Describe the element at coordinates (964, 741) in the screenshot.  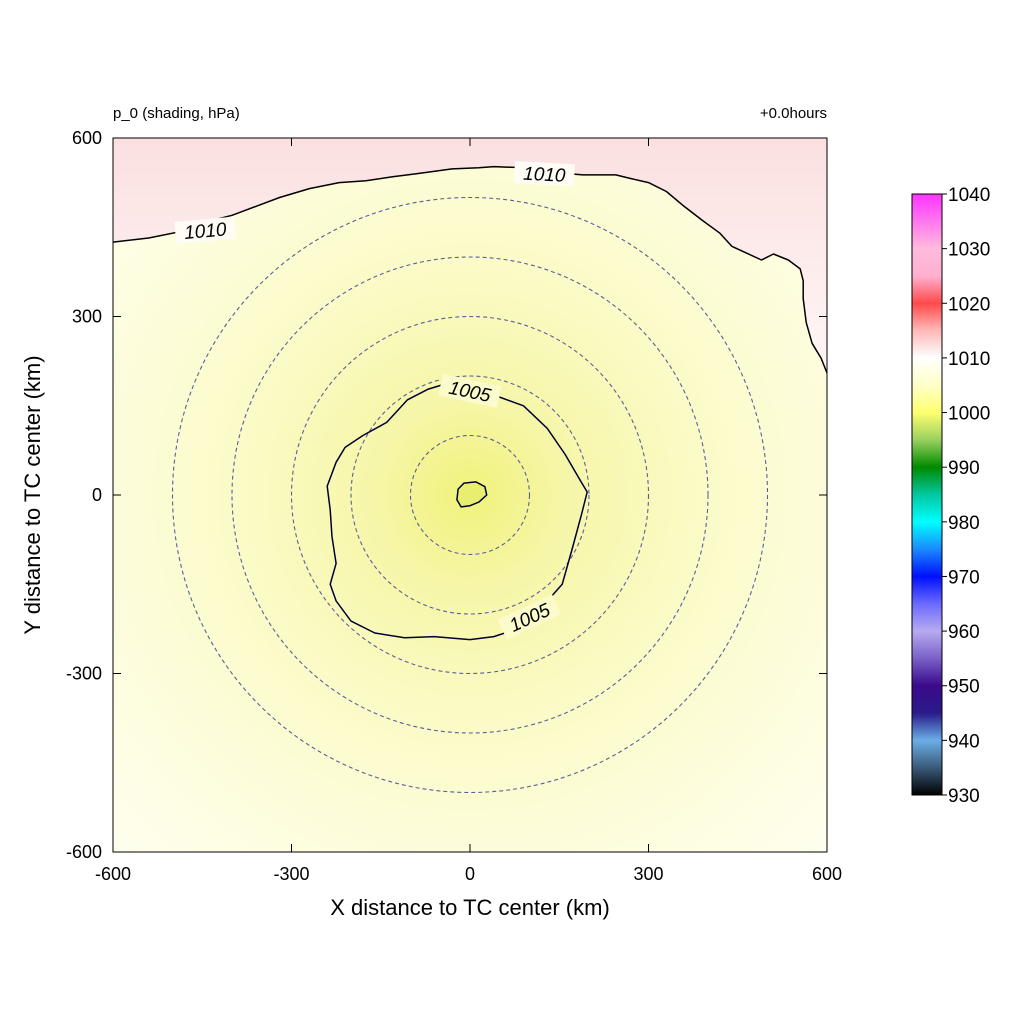
I see `colorbar-tick-label: 940` at that location.